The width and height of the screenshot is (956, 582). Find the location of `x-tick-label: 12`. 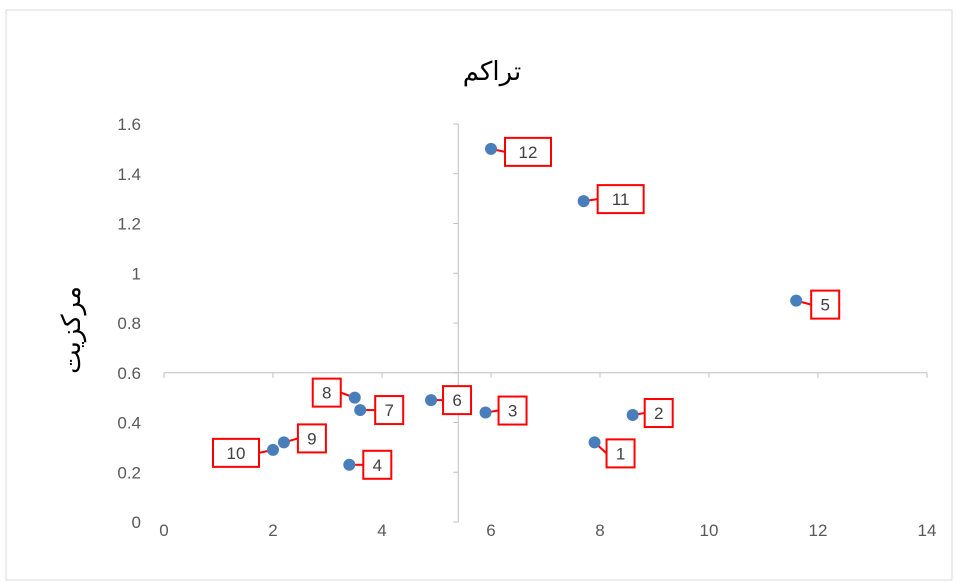

x-tick-label: 12 is located at coordinates (818, 530).